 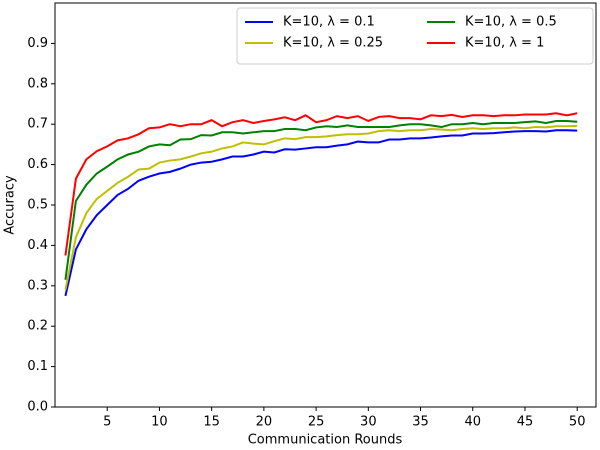 I want to click on x-tick-label: 50, so click(x=577, y=422).